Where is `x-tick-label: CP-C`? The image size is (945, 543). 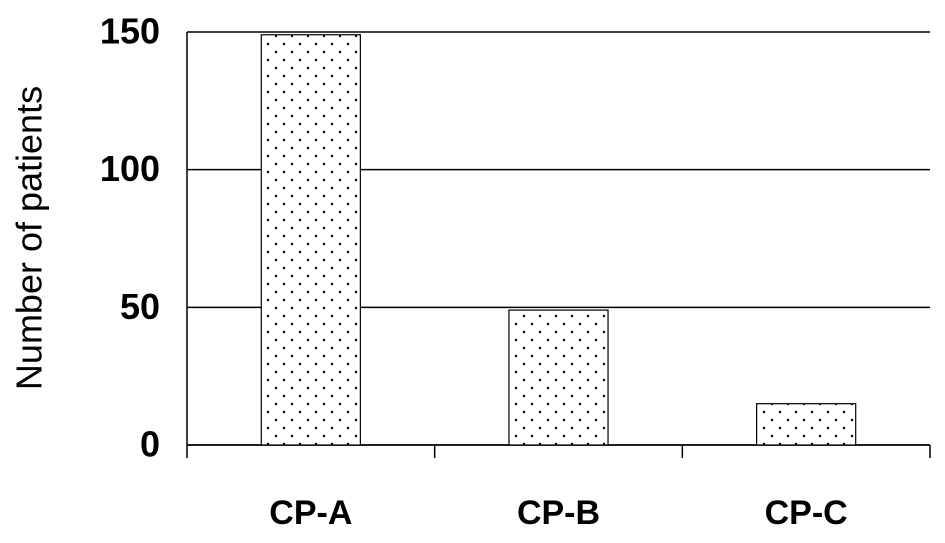 x-tick-label: CP-C is located at coordinates (806, 513).